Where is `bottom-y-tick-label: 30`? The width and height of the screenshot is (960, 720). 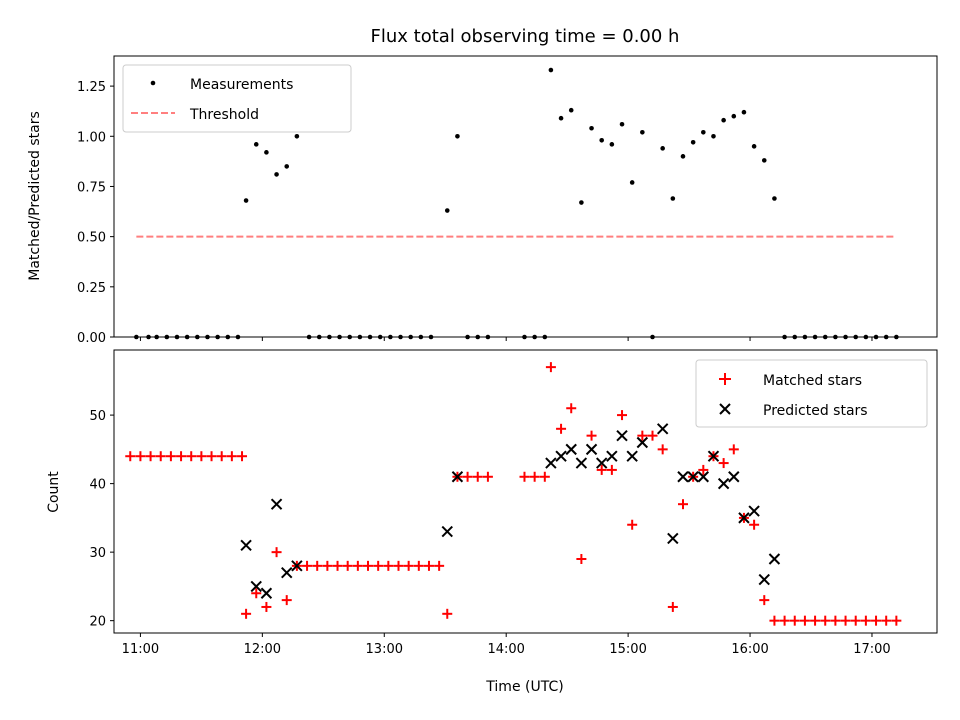
bottom-y-tick-label: 30 is located at coordinates (97, 553).